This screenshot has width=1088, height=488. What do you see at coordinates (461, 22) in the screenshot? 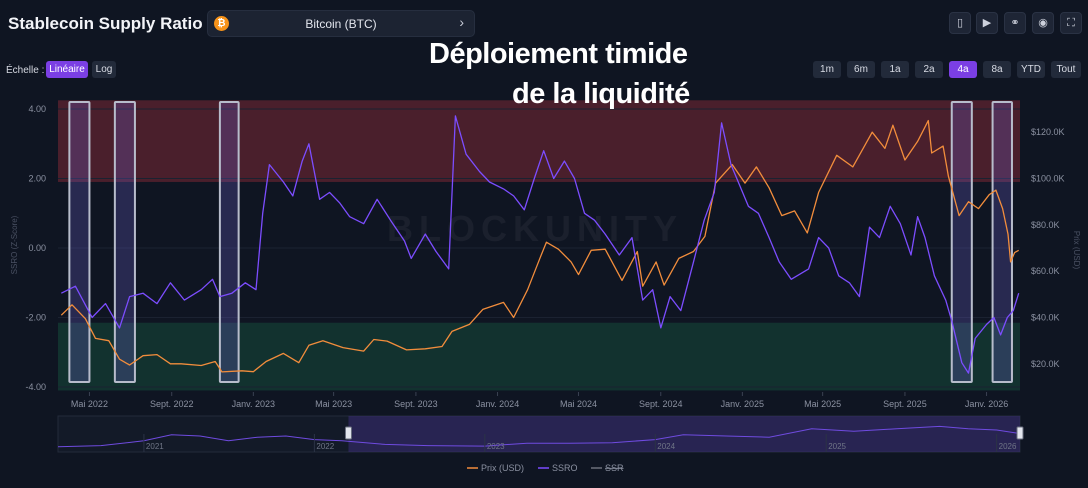
I see `chevron-right-icon: ›` at bounding box center [461, 22].